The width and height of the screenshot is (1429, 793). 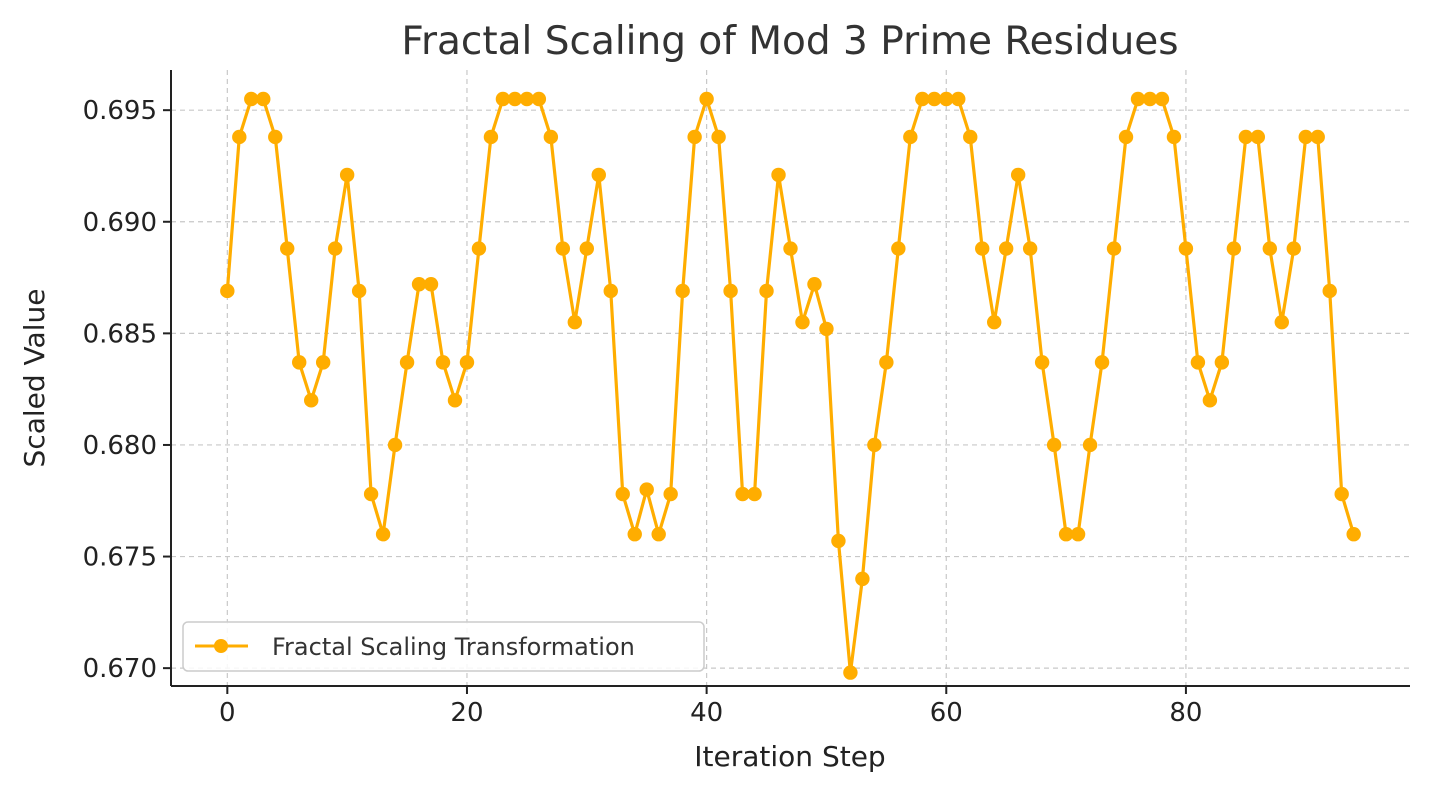 What do you see at coordinates (789, 41) in the screenshot?
I see `chart-title: Fractal Scaling of Mod 3 Prime Residues` at bounding box center [789, 41].